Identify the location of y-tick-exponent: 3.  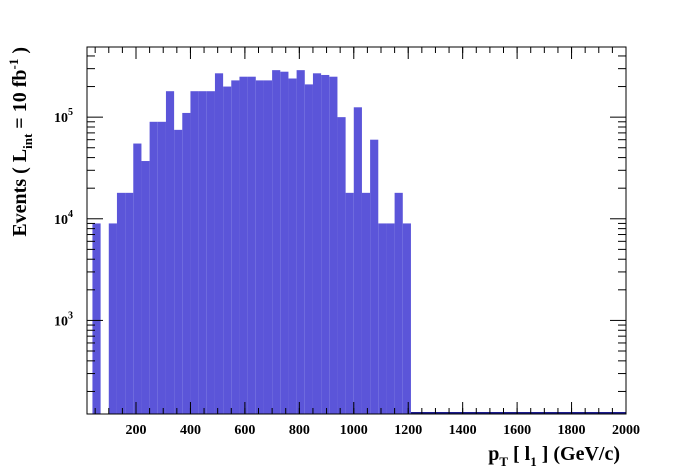
(70, 315).